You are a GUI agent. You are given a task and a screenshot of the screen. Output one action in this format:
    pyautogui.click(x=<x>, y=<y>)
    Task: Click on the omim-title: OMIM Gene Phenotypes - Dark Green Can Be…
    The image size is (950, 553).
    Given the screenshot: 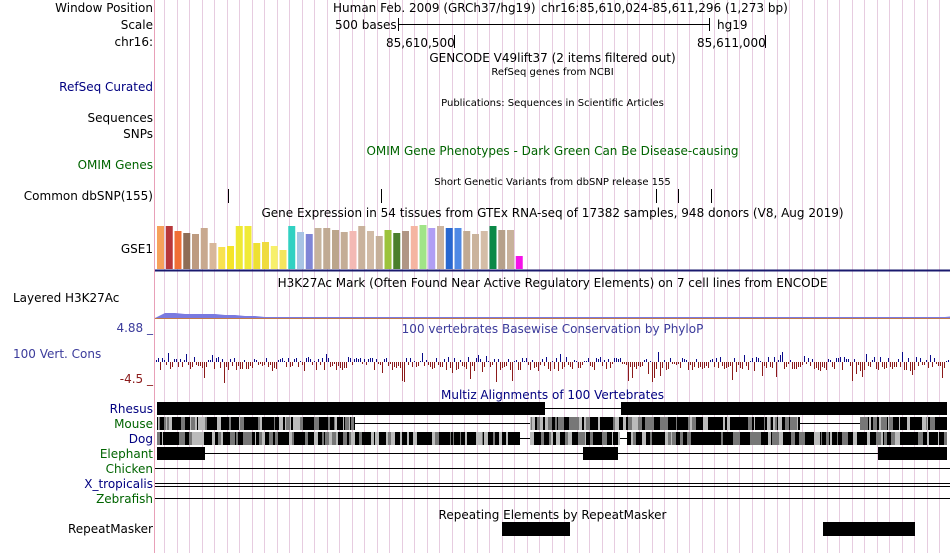 What is the action you would take?
    pyautogui.click(x=552, y=151)
    